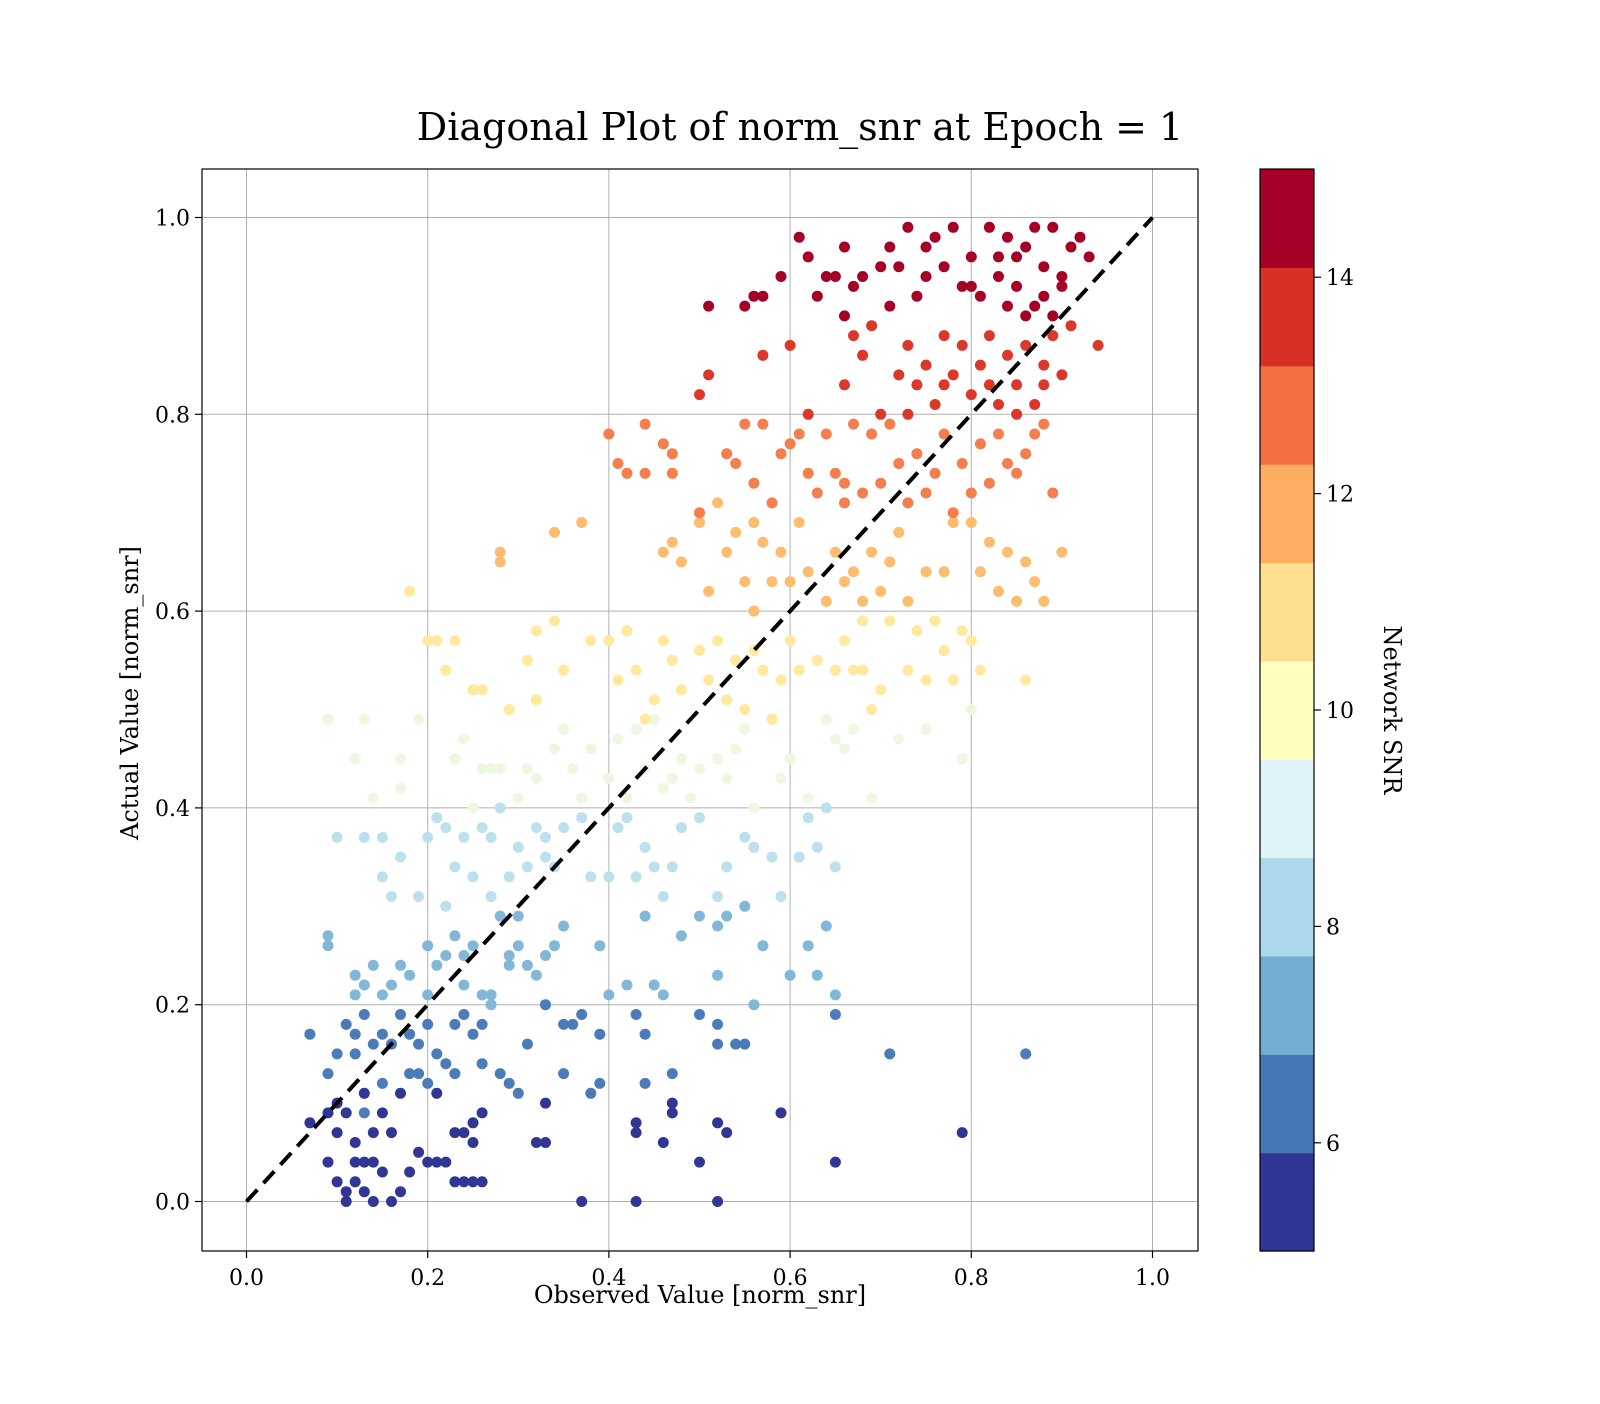 The height and width of the screenshot is (1404, 1600). What do you see at coordinates (130, 693) in the screenshot?
I see `y-axis-label: Actual Value [norm_snr]` at bounding box center [130, 693].